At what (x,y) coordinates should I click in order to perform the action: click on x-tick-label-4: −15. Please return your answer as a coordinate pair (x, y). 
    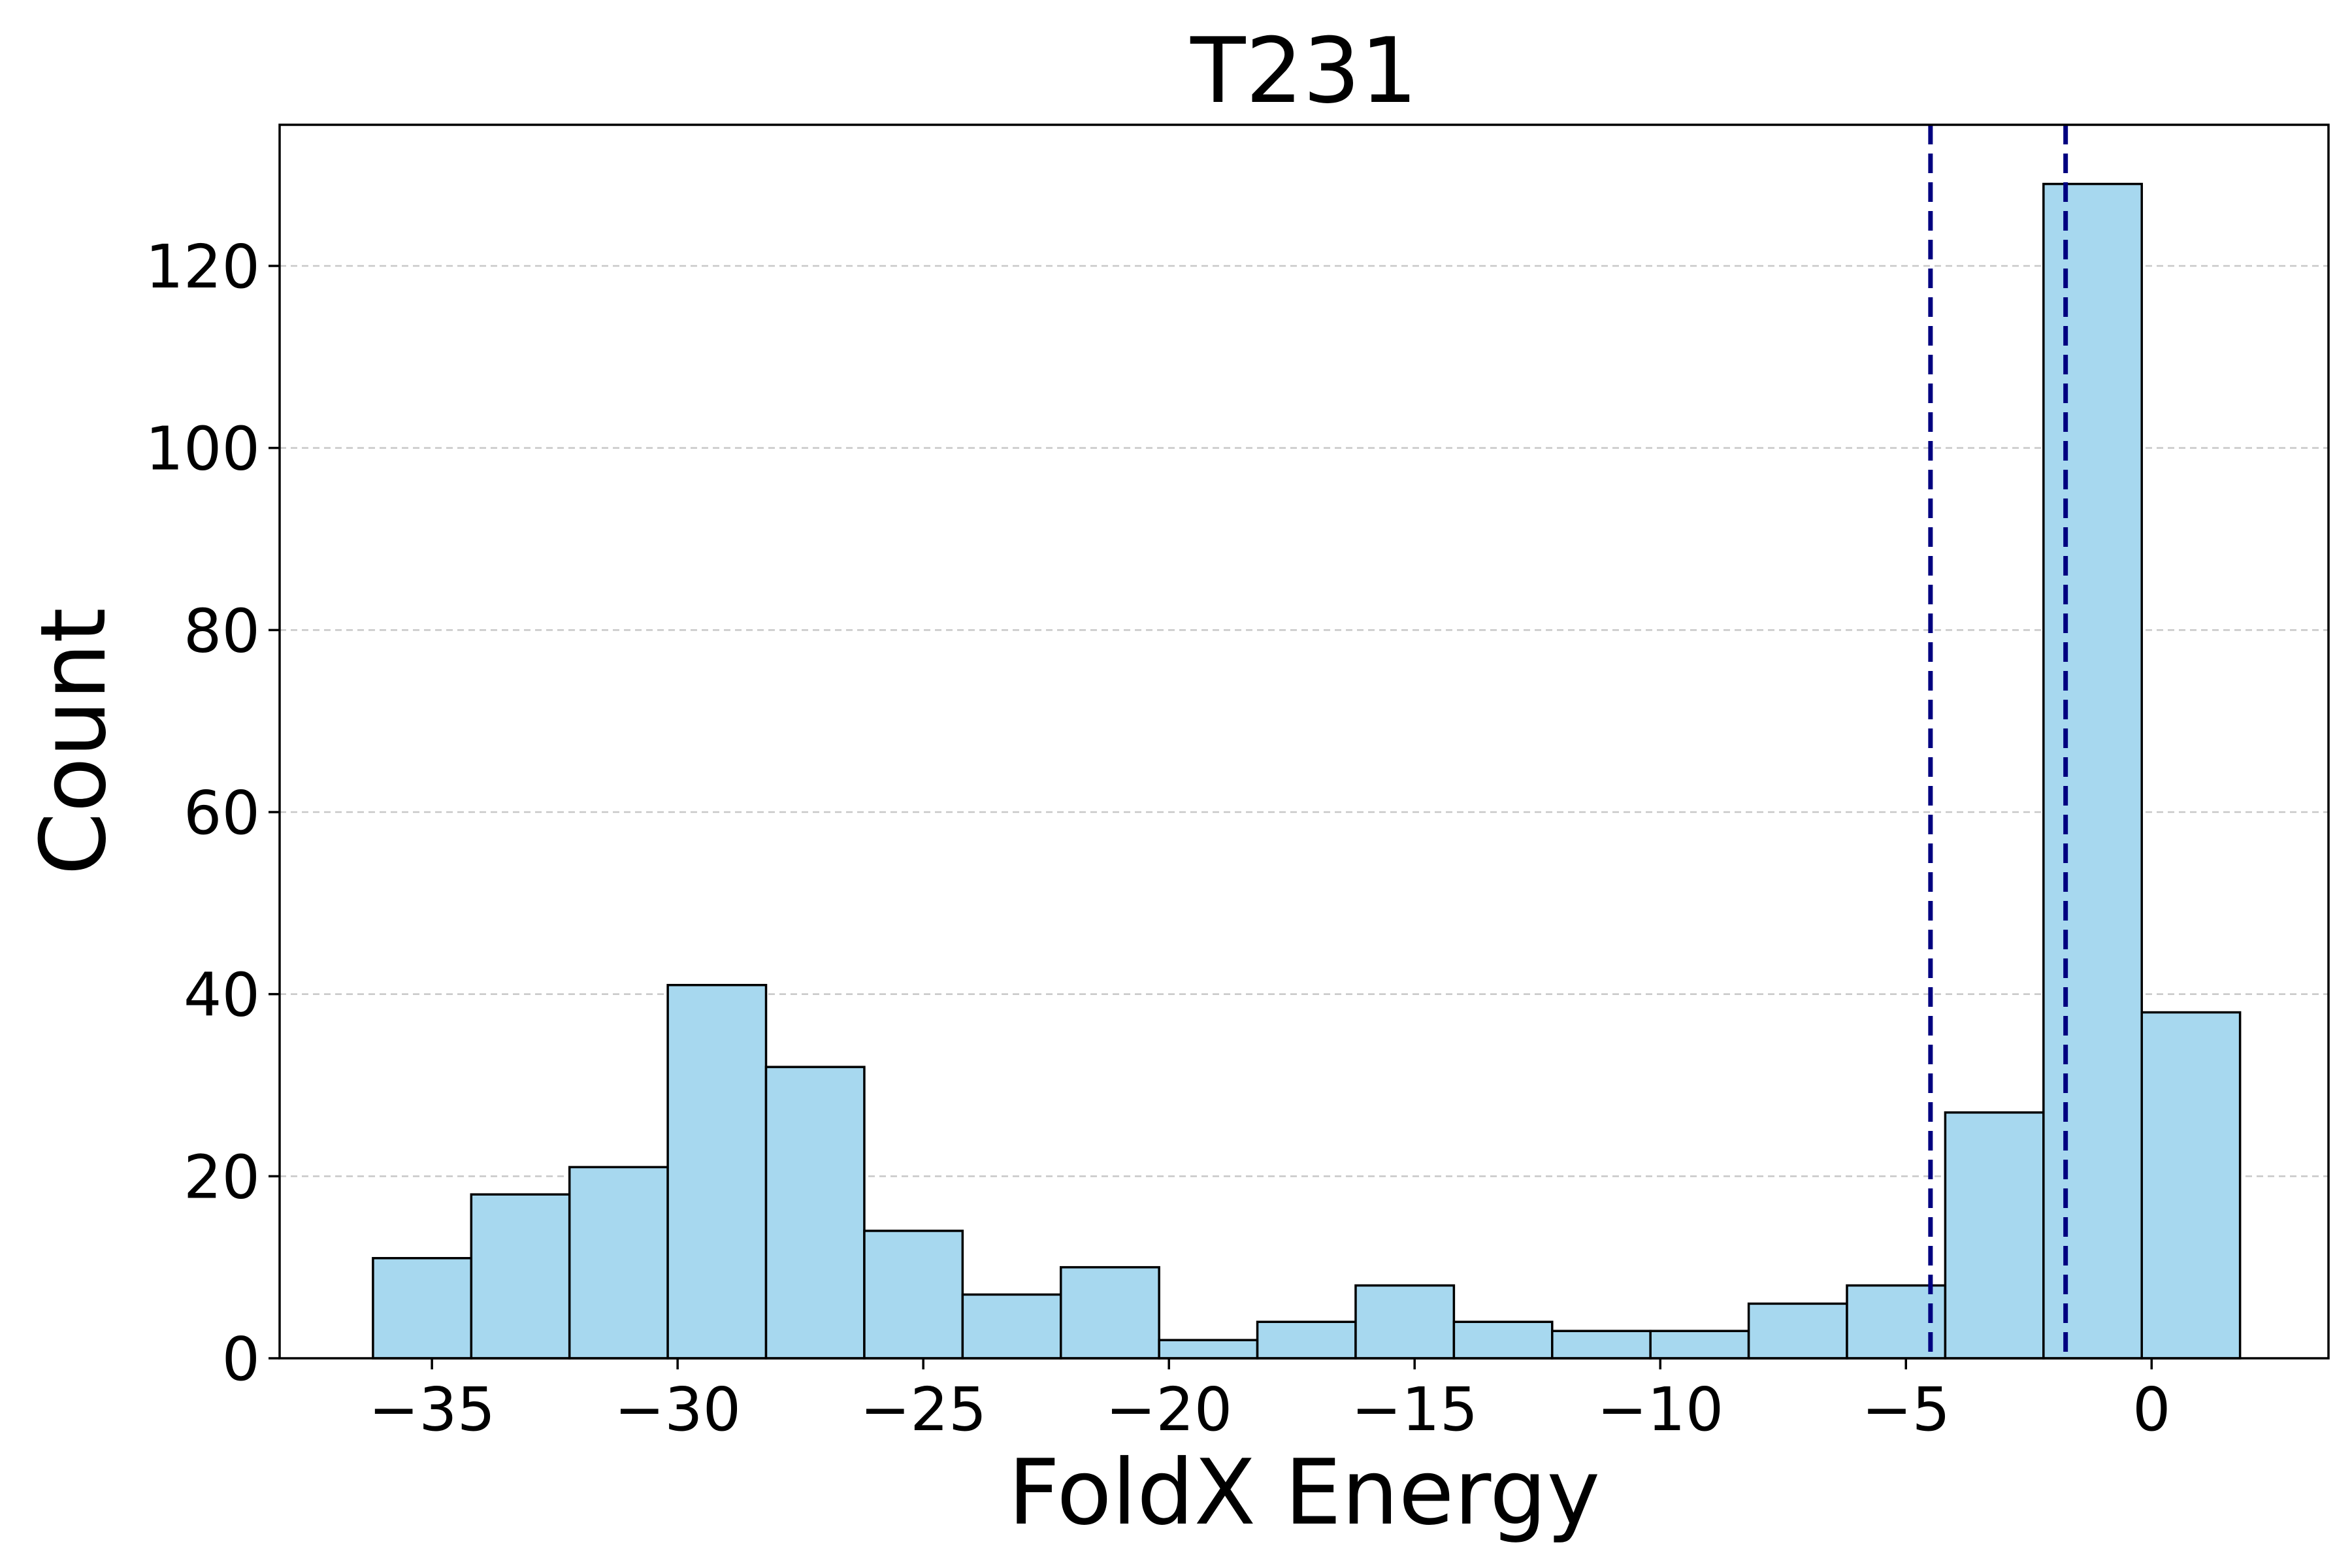
    Looking at the image, I should click on (1414, 1410).